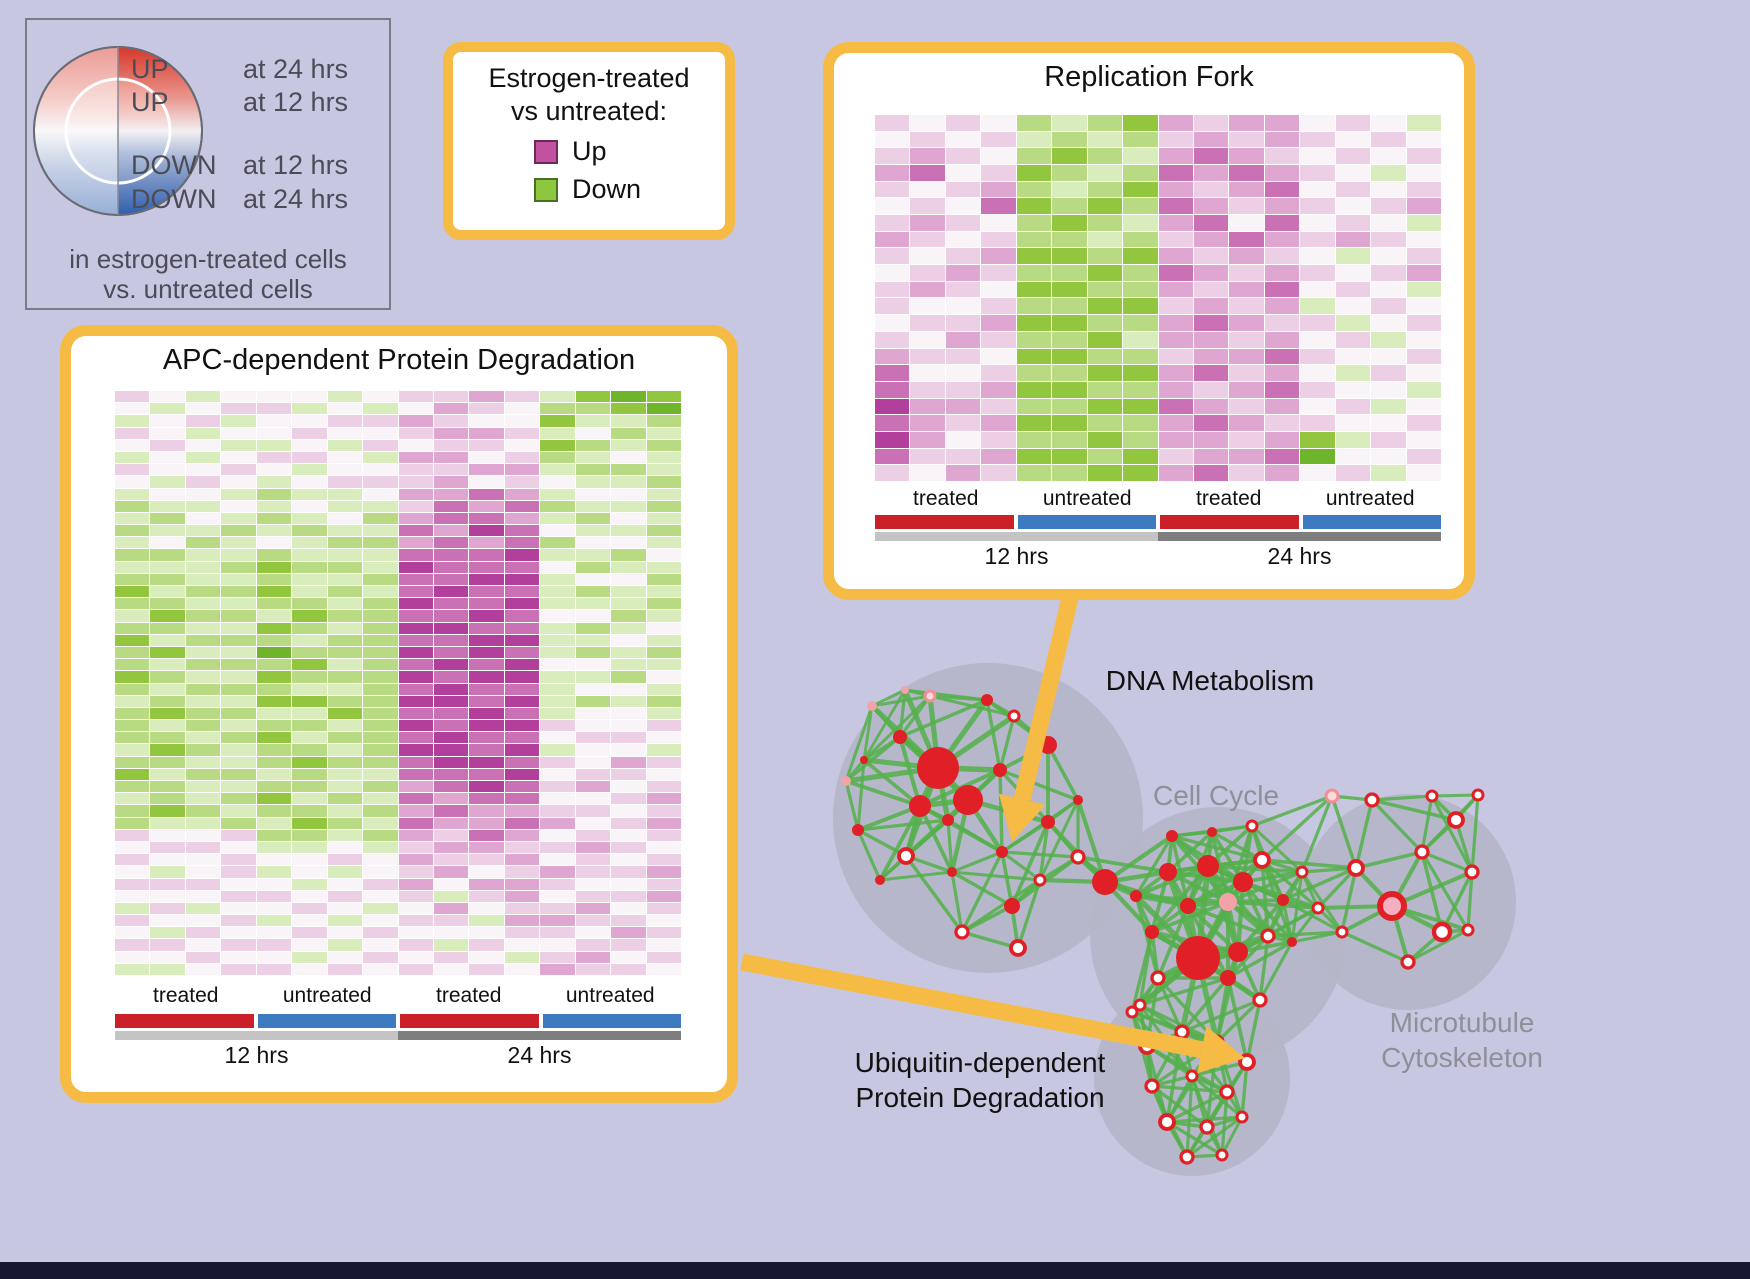  What do you see at coordinates (607, 189) in the screenshot?
I see `down-label: Down` at bounding box center [607, 189].